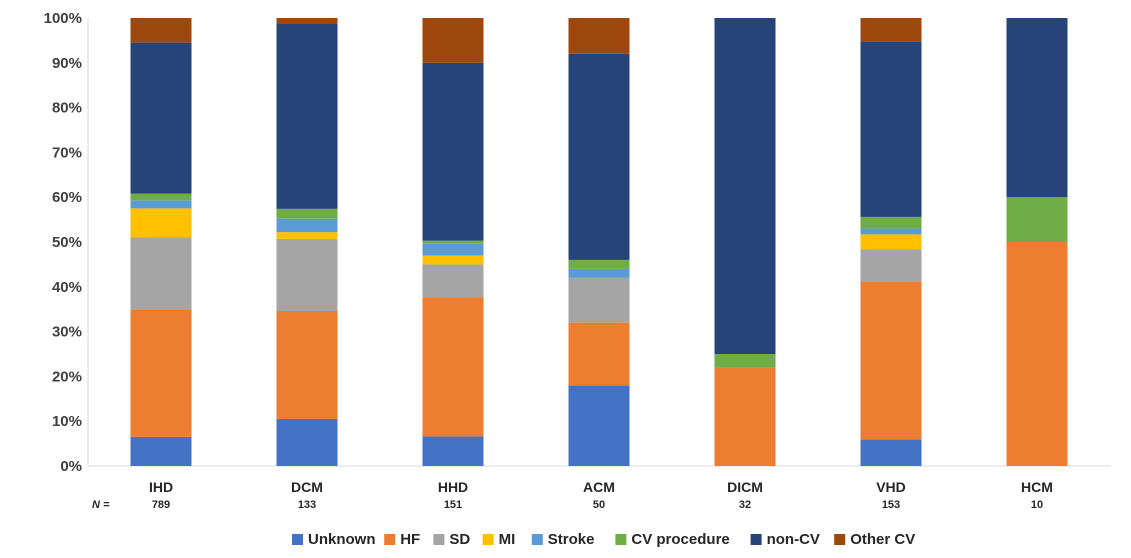 Image resolution: width=1131 pixels, height=558 pixels. What do you see at coordinates (1037, 487) in the screenshot?
I see `x-tick-label: HCM` at bounding box center [1037, 487].